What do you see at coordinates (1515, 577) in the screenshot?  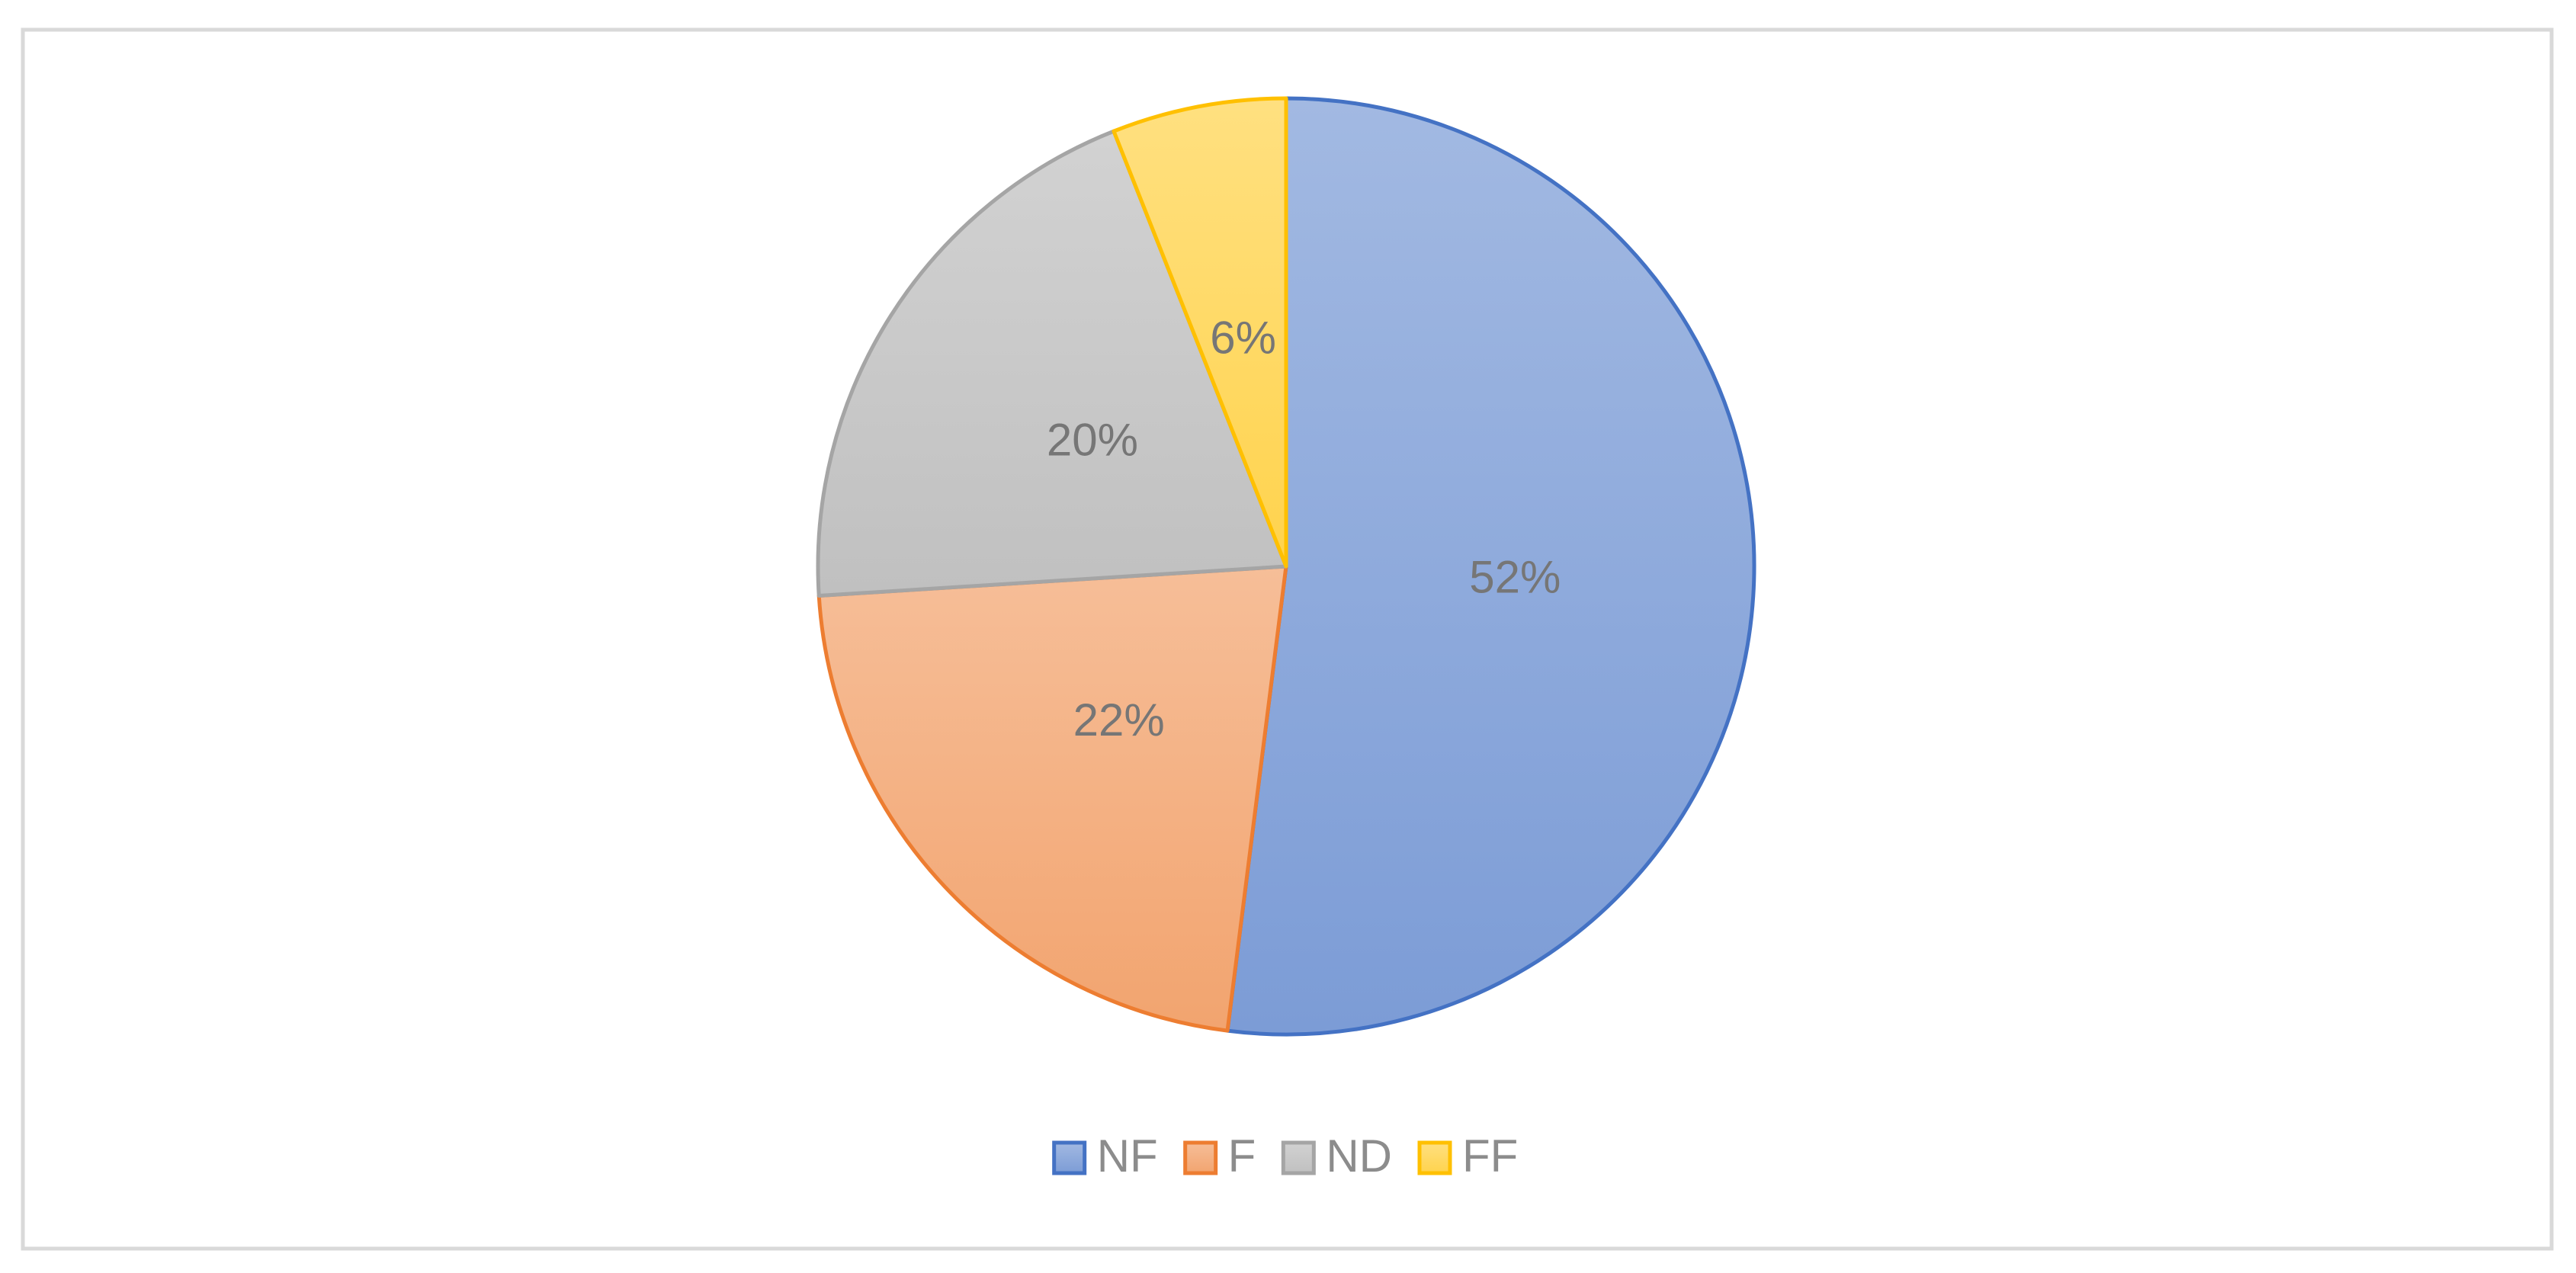 I see `data-label: 52%` at bounding box center [1515, 577].